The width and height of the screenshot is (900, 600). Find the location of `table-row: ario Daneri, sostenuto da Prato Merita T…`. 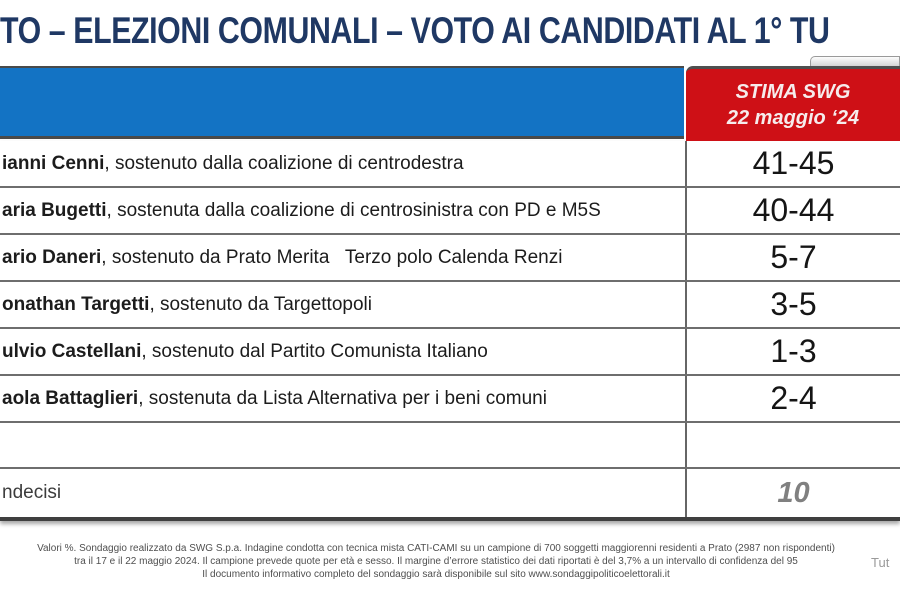

table-row: ario Daneri, sostenuto da Prato Merita T… is located at coordinates (450, 258).